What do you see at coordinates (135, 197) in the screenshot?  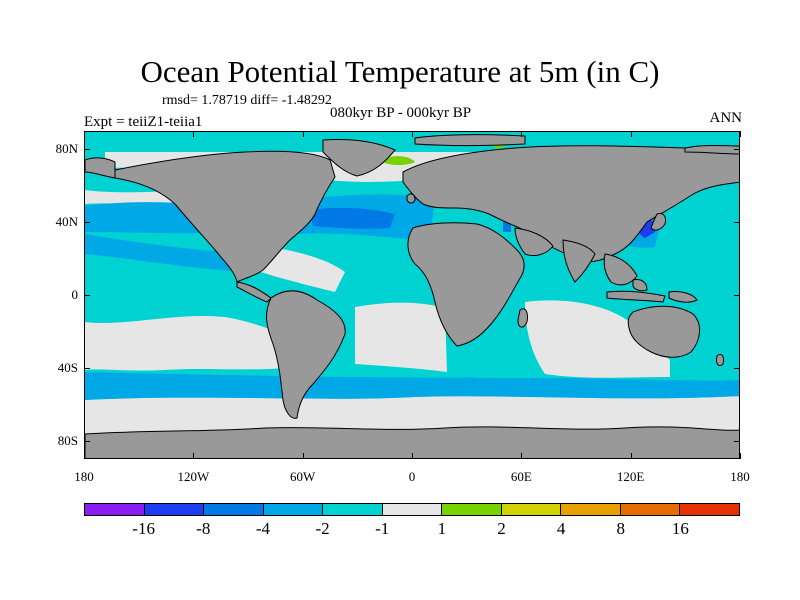 I see `near-zero-region-north-pacific` at bounding box center [135, 197].